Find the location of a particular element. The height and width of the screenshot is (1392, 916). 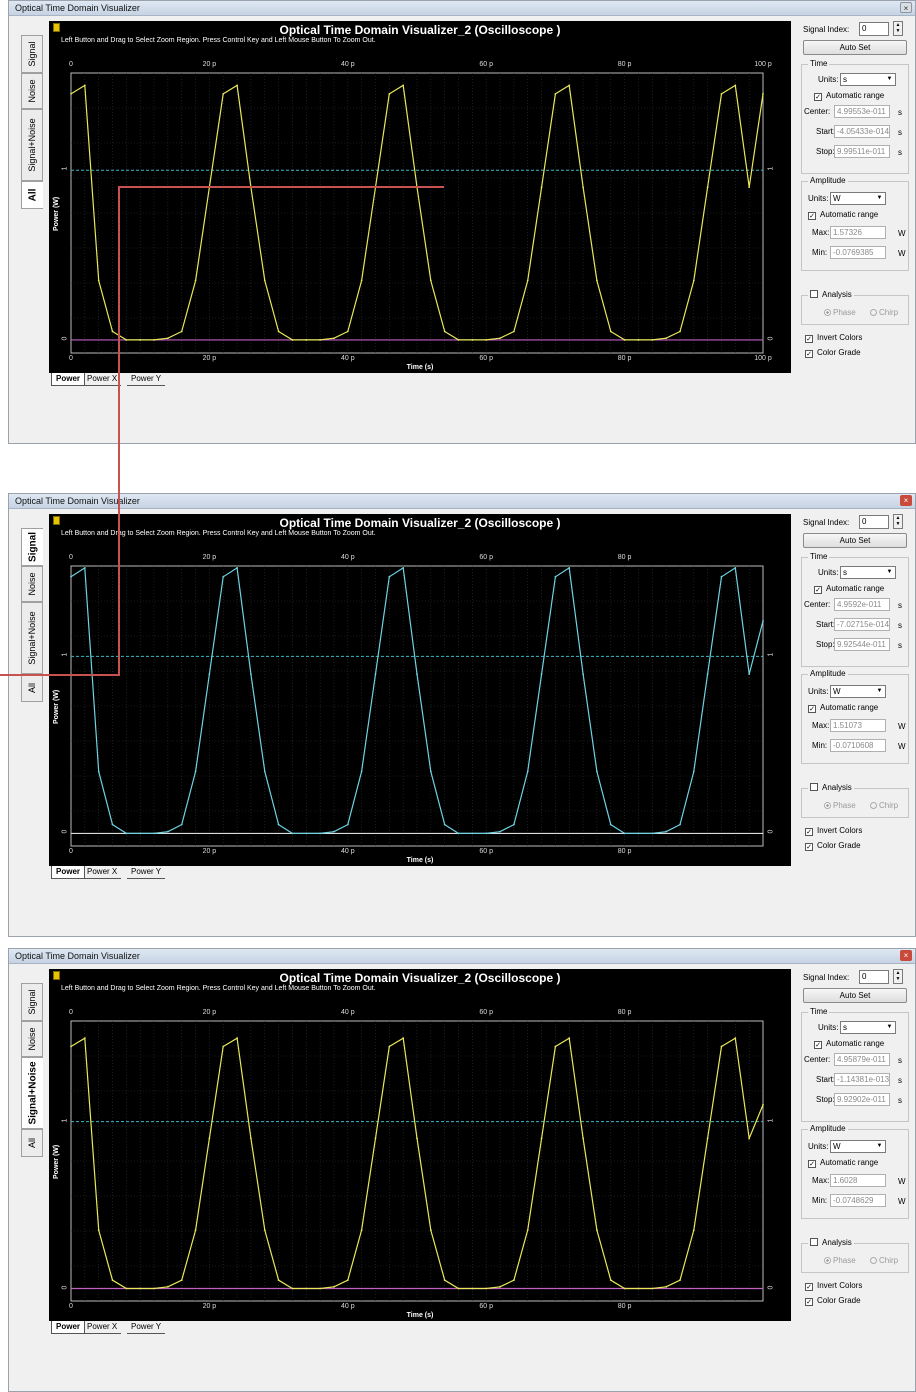

time-center-unit: s is located at coordinates (900, 1060).